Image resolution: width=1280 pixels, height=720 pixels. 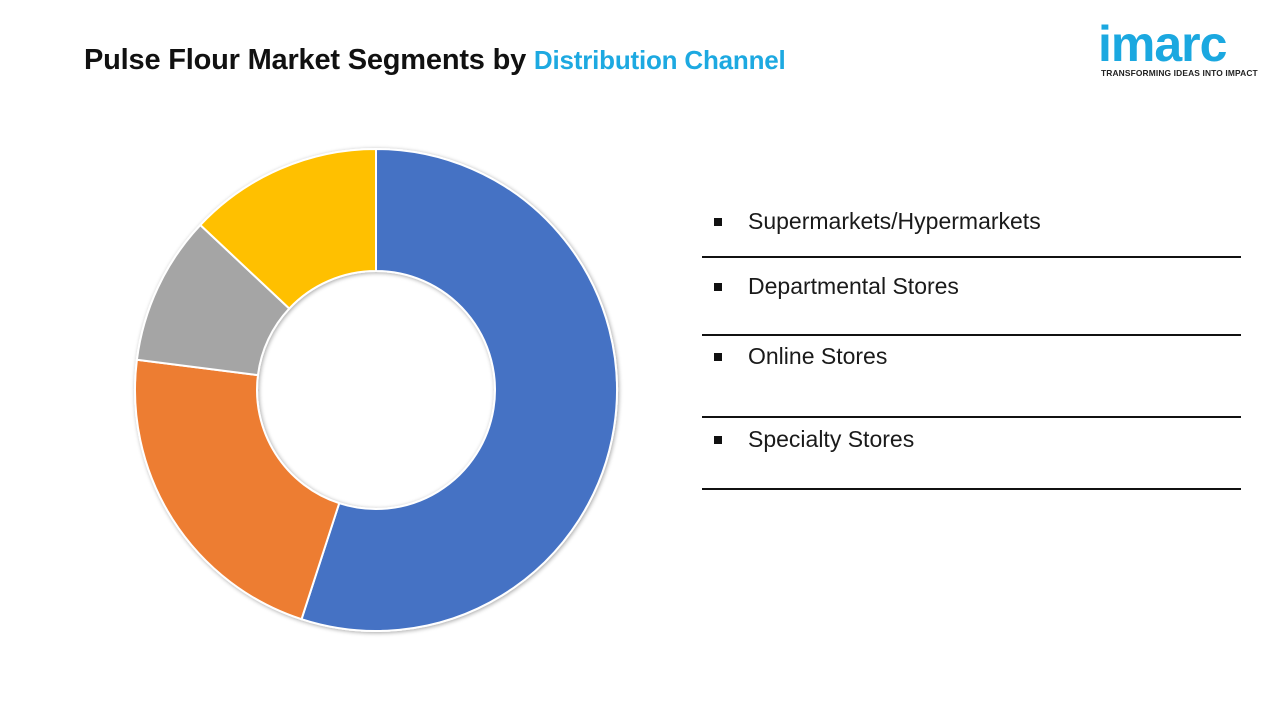 What do you see at coordinates (831, 439) in the screenshot?
I see `legend-label: Specialty Stores` at bounding box center [831, 439].